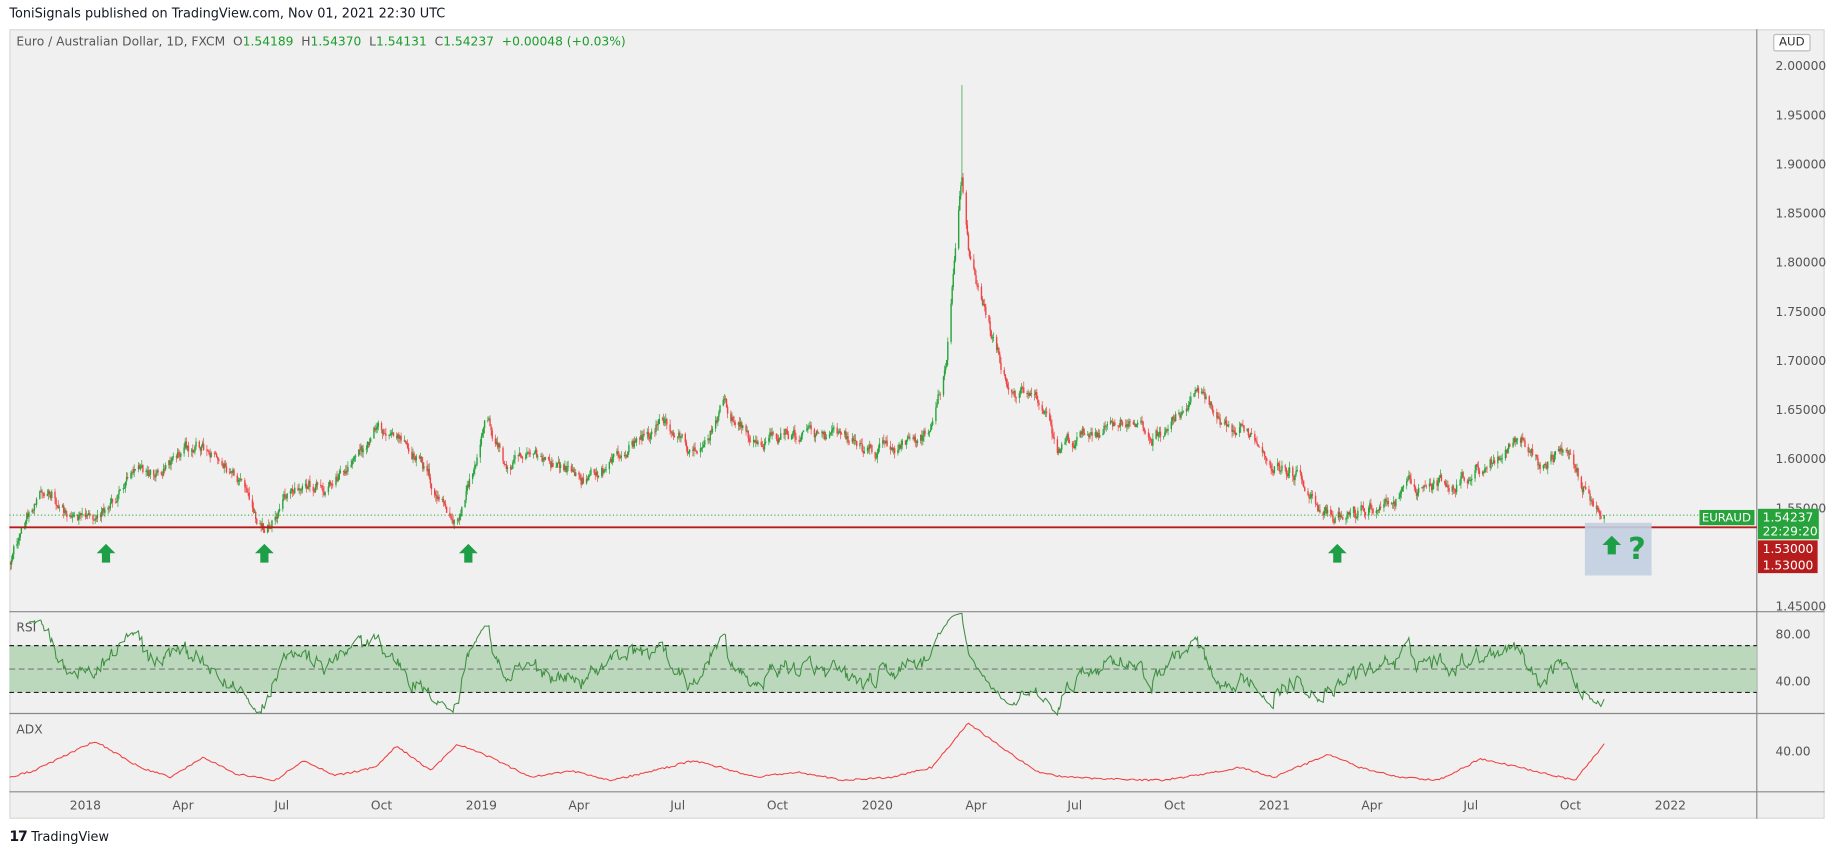  Describe the element at coordinates (1792, 42) in the screenshot. I see `currency-button: AUD` at that location.